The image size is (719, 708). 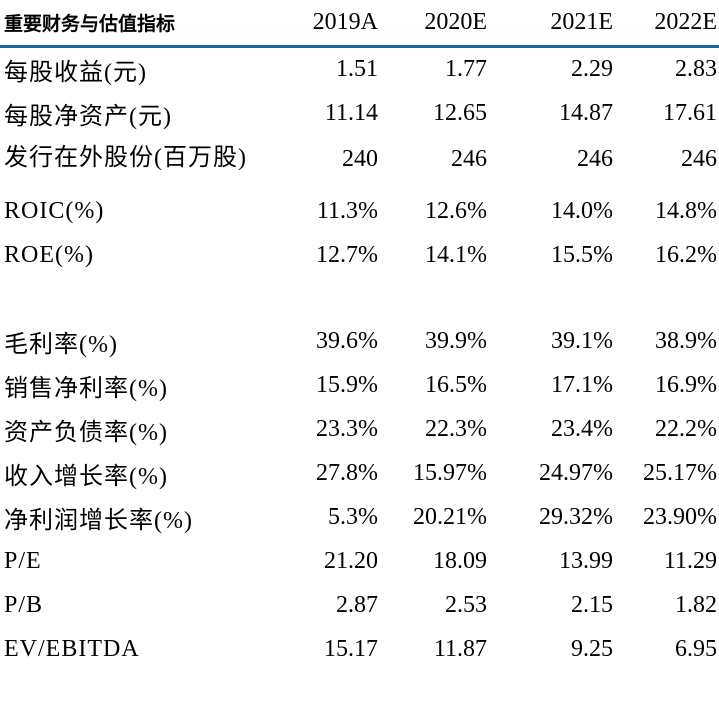 I want to click on row-value: 20.21%, so click(x=450, y=517).